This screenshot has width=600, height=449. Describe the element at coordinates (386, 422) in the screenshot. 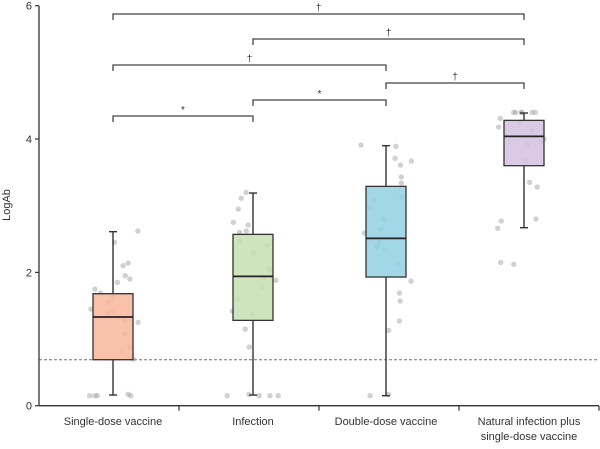

I see `category-label: Double-dose vaccine` at that location.